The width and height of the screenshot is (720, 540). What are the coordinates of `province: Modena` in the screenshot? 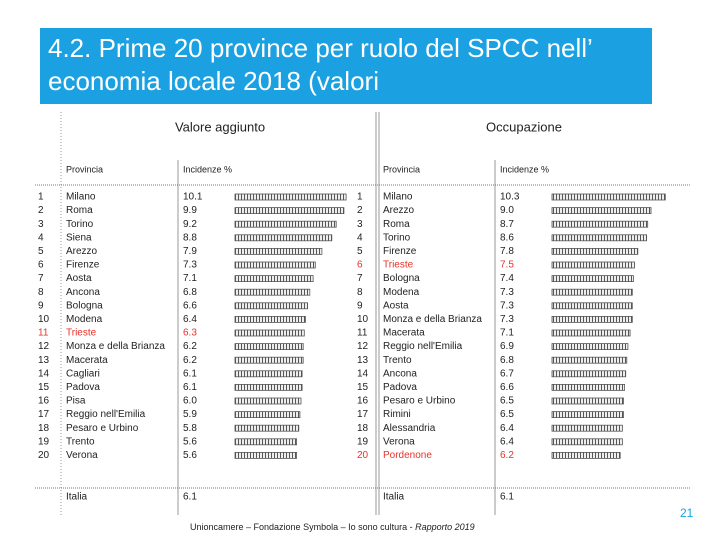 It's located at (84, 319).